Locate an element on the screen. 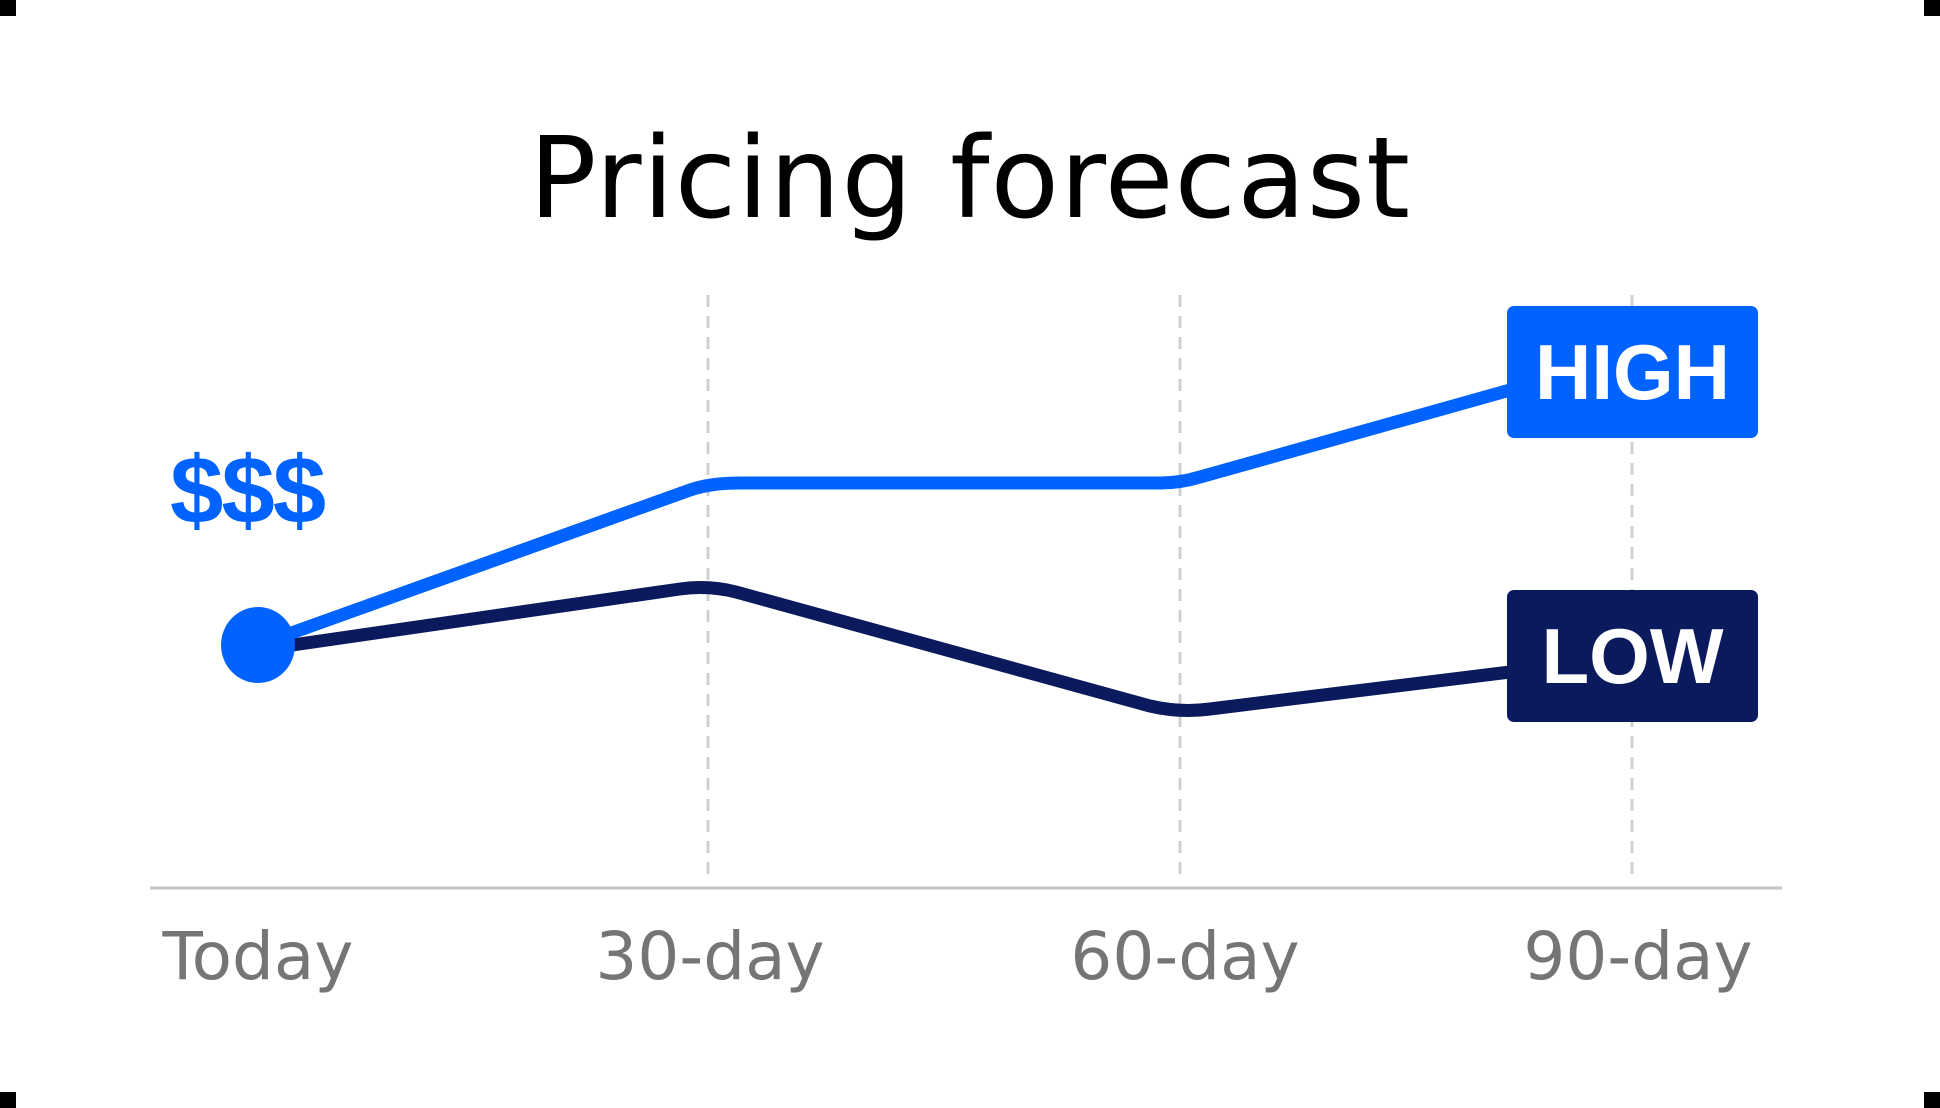  price-level-indicator: $$$ is located at coordinates (248, 490).